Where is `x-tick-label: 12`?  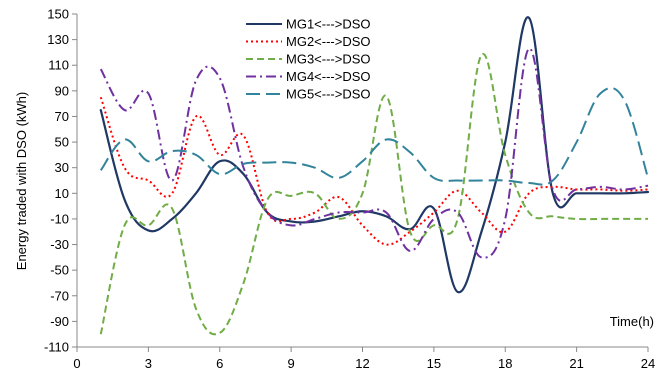 x-tick-label: 12 is located at coordinates (362, 363).